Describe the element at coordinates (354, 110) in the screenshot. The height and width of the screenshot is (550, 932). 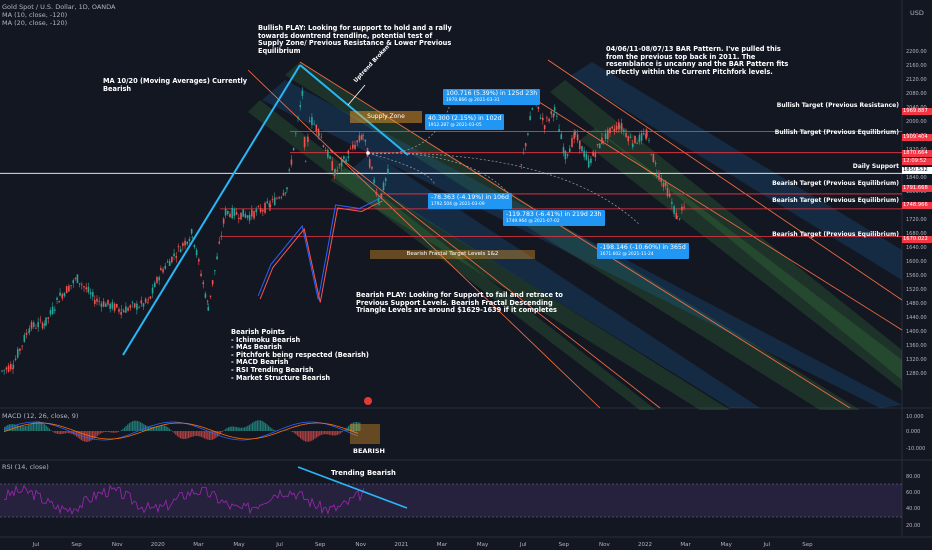
I see `downtrend-line` at that location.